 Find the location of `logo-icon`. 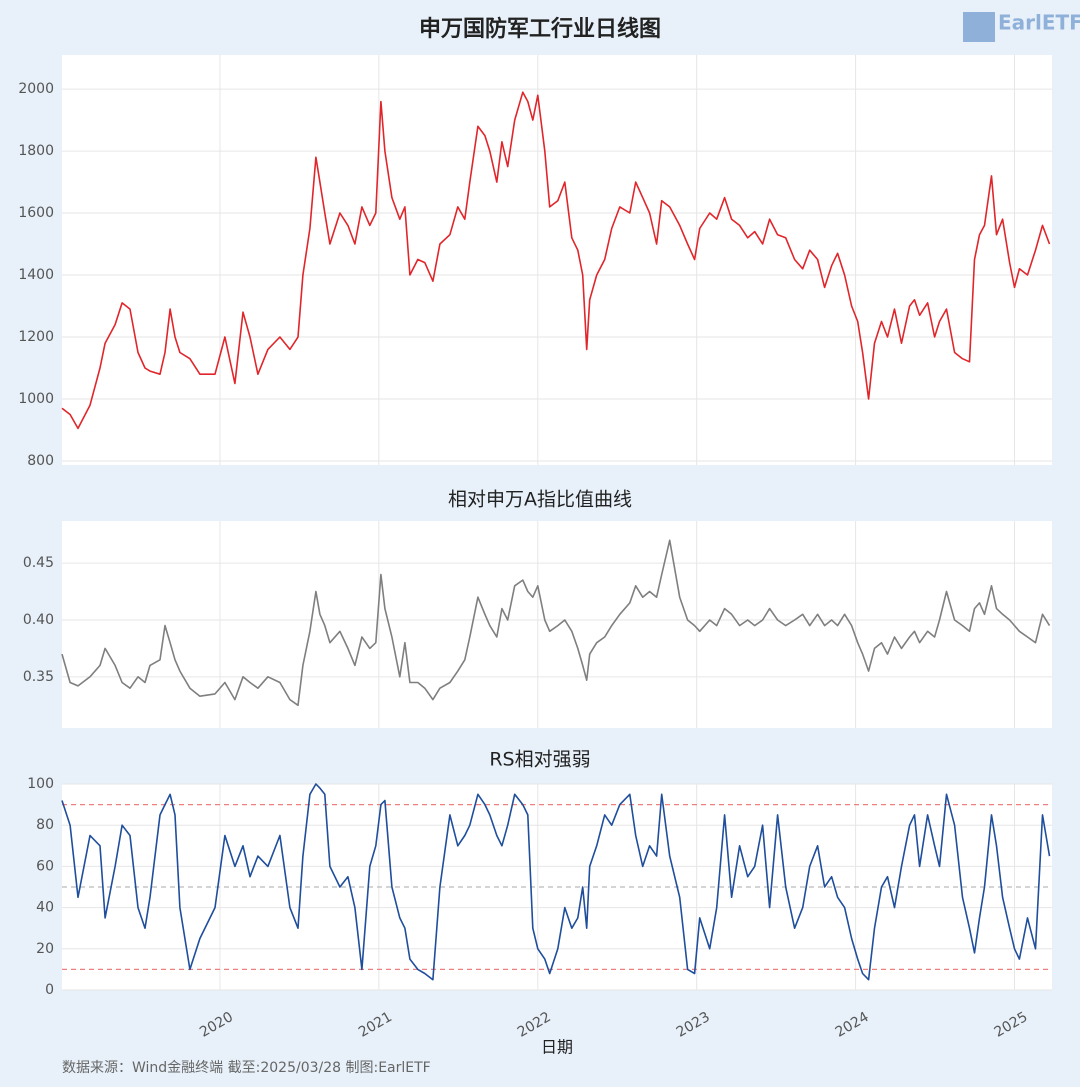

logo-icon is located at coordinates (979, 27).